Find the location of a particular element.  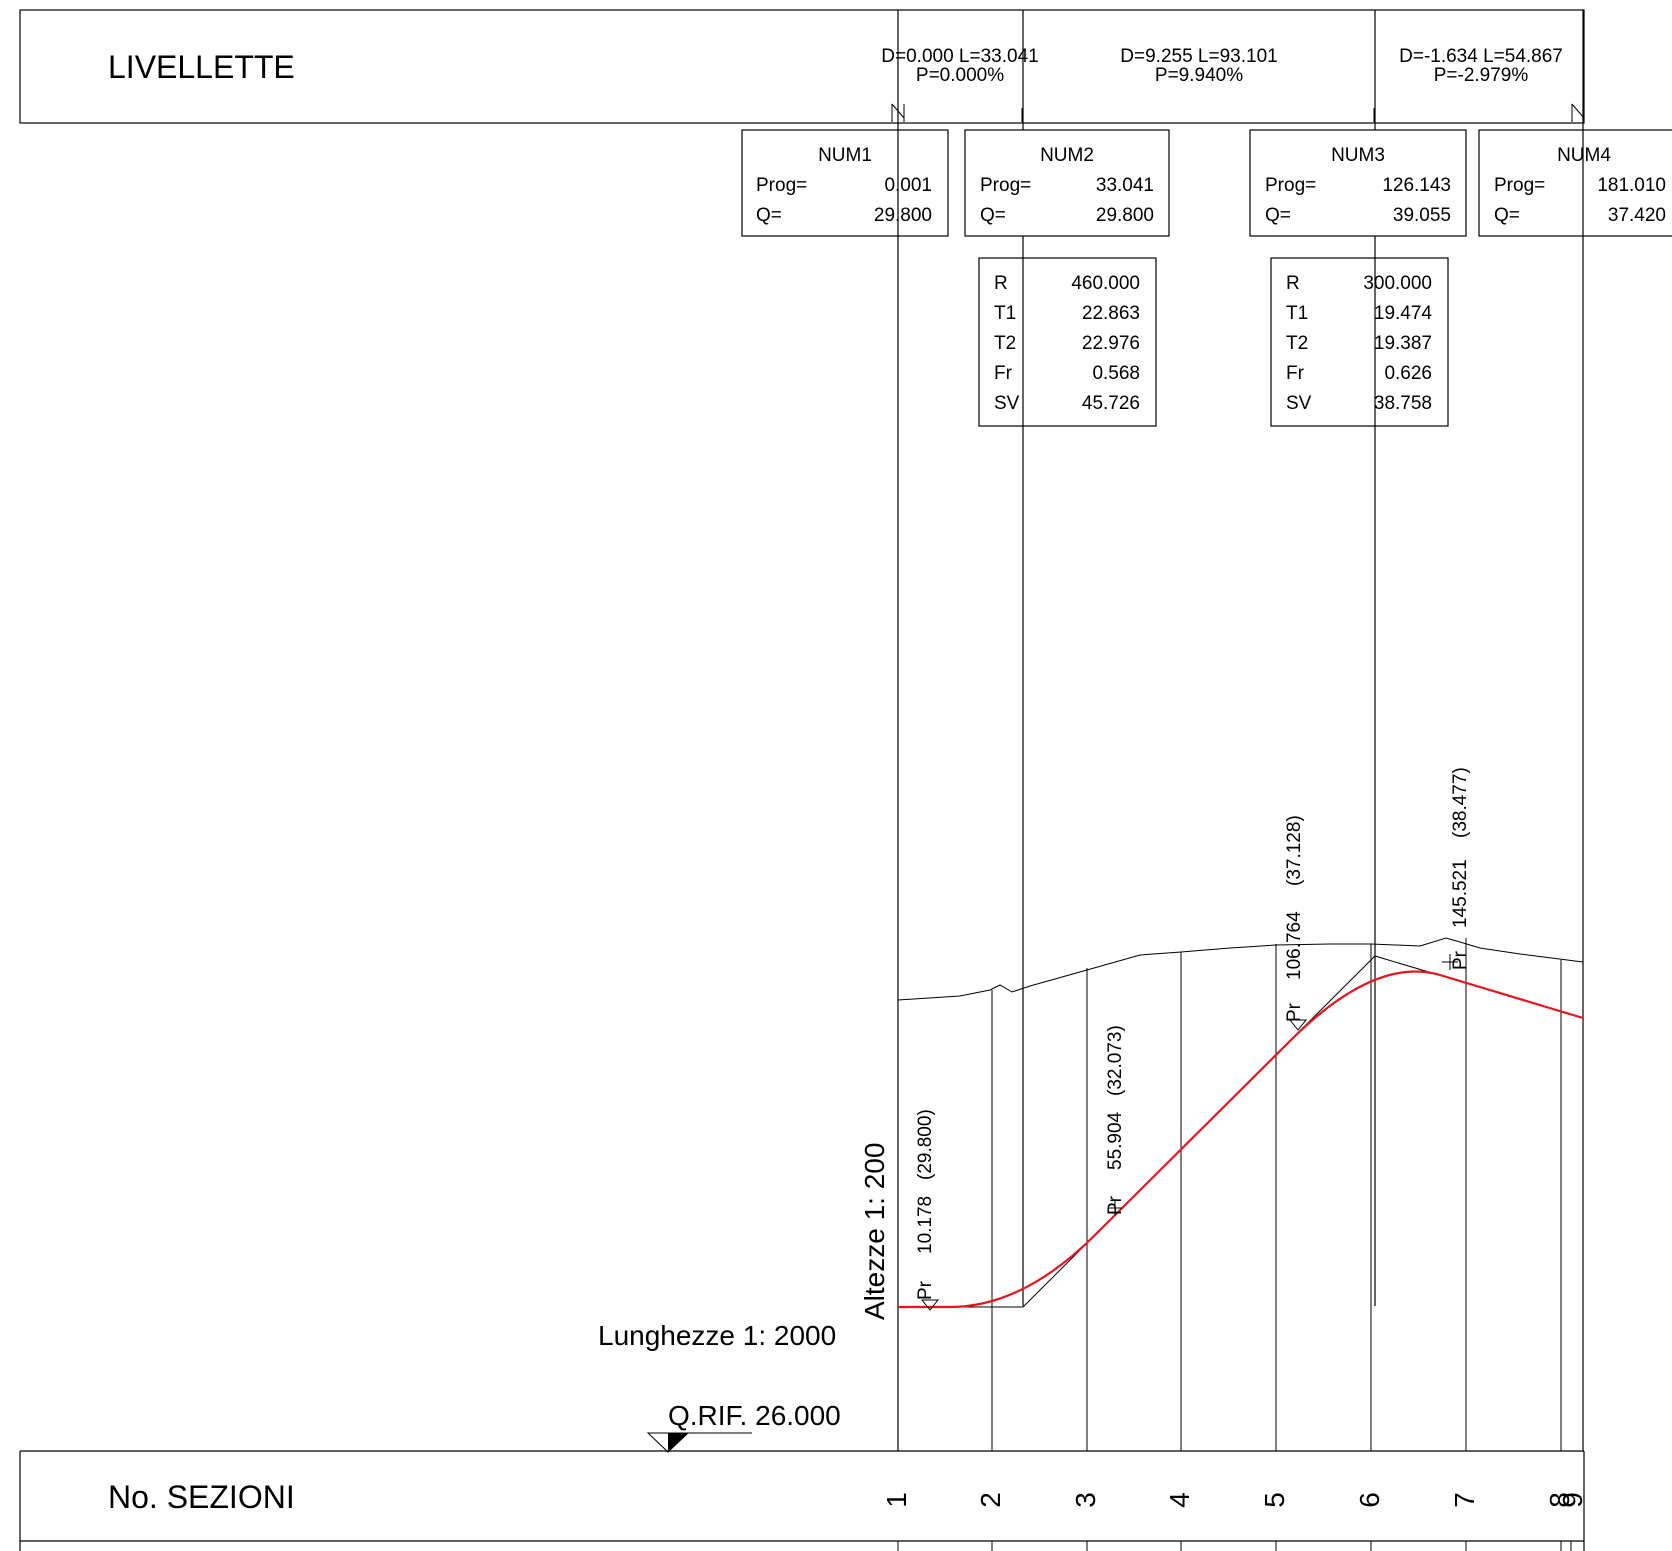

curve-box-2: R 300.000 T1 19.474 T2 19.387 Fr 0.626 SV 38.758 is located at coordinates (1359, 342).